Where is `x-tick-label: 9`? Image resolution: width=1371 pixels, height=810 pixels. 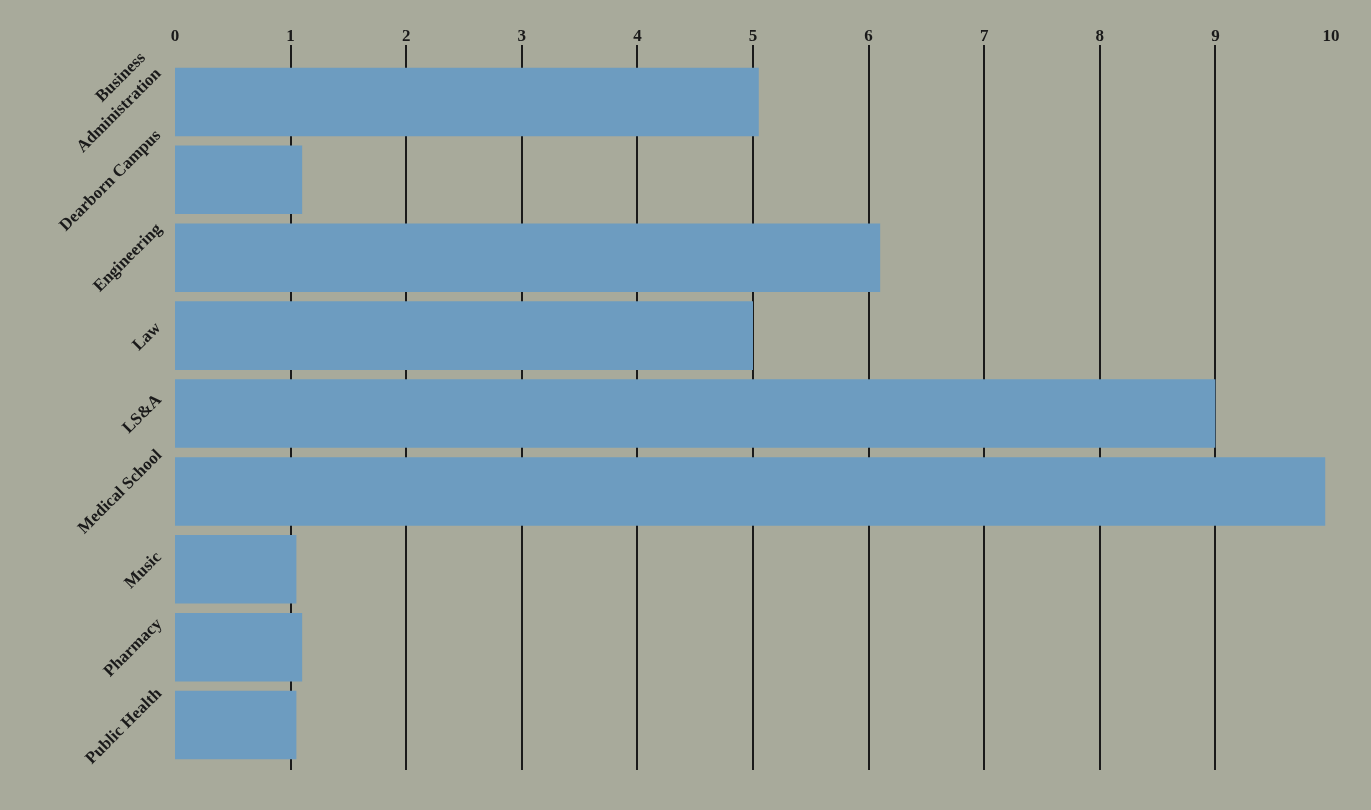
x-tick-label: 9 is located at coordinates (1215, 35).